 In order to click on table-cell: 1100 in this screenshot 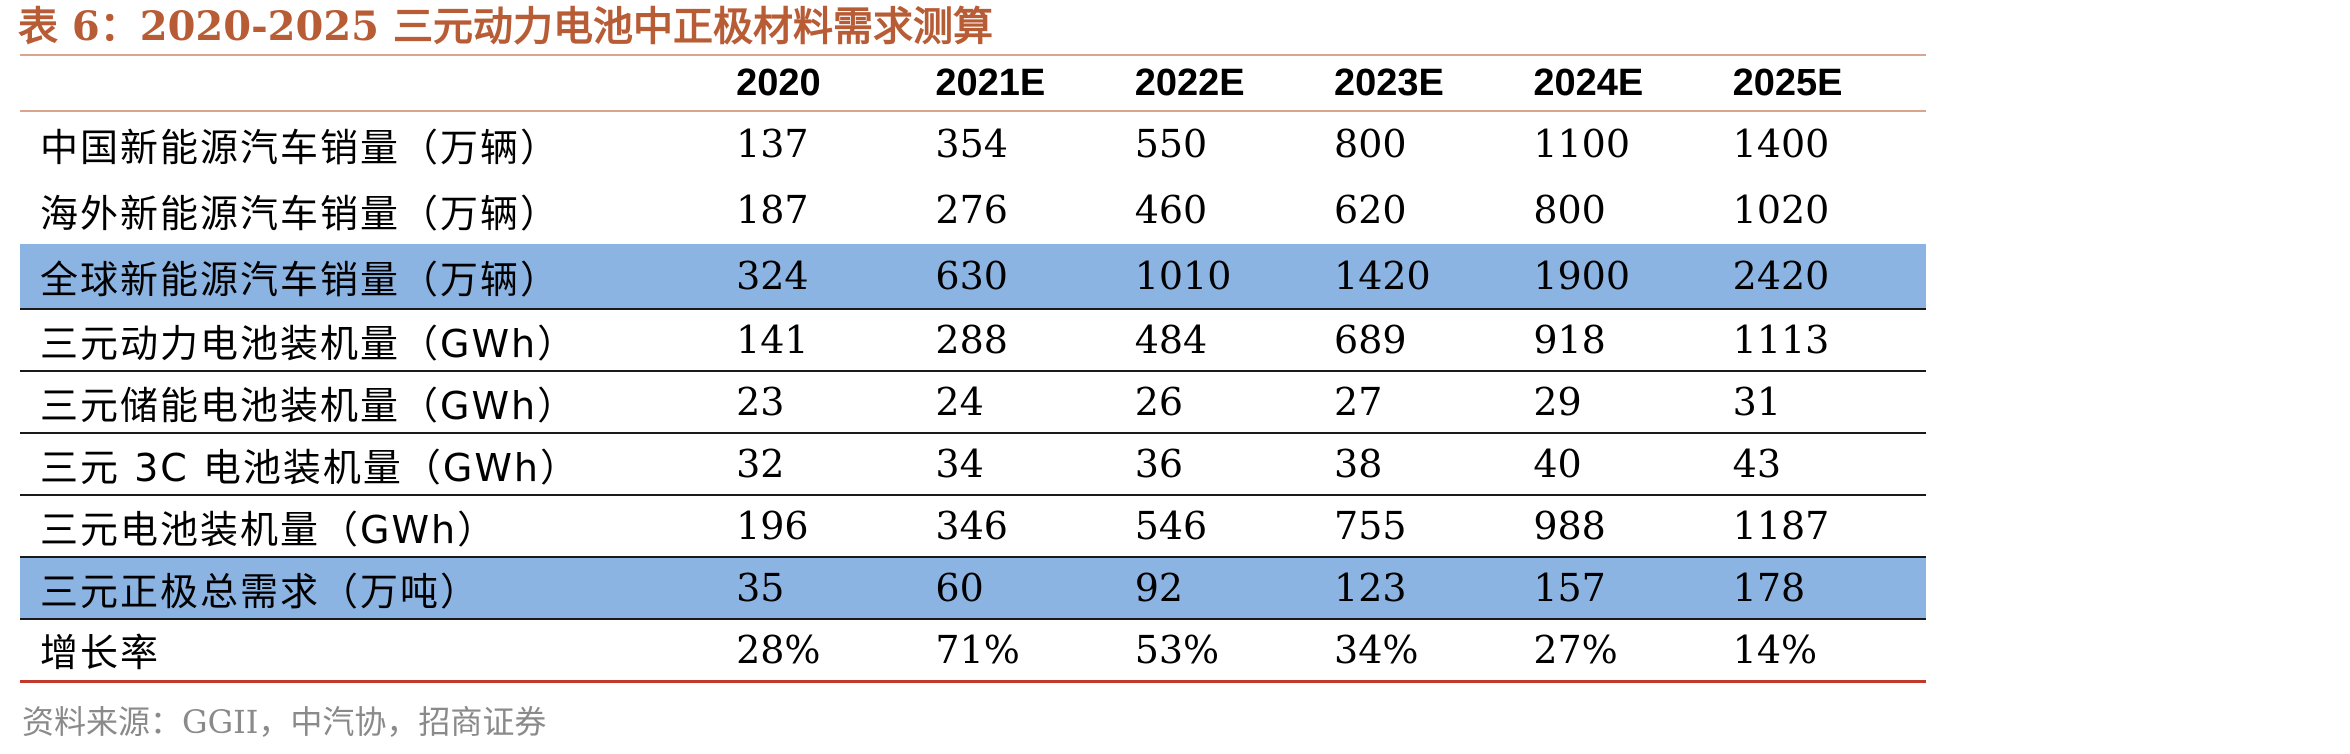, I will do `click(1627, 144)`.